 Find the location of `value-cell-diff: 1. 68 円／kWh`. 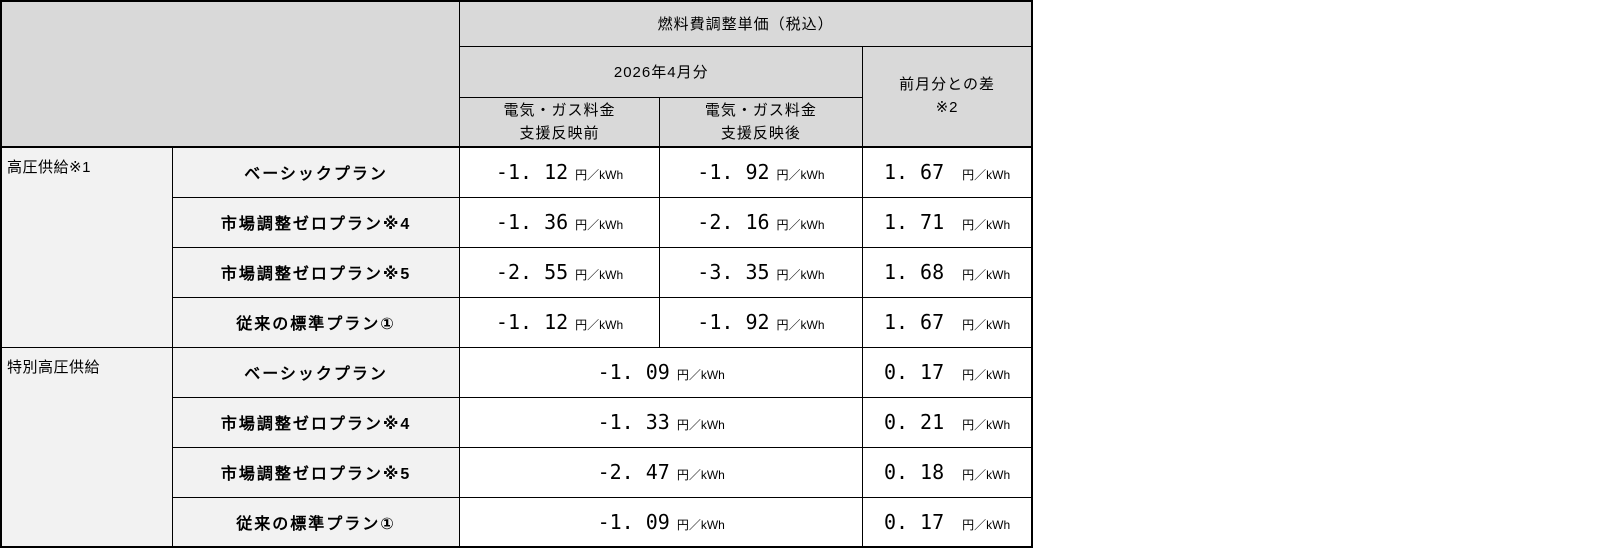

value-cell-diff: 1. 68 円／kWh is located at coordinates (947, 272).